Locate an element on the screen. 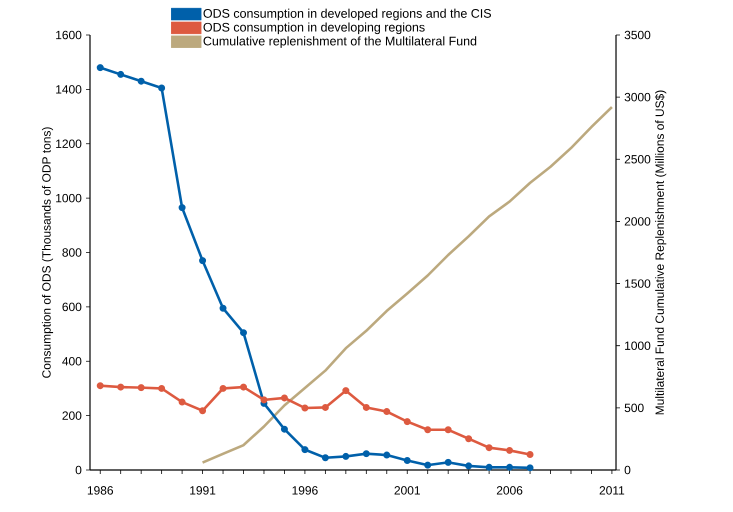 This screenshot has height=512, width=733. y-tick-label: 400 is located at coordinates (72, 361).